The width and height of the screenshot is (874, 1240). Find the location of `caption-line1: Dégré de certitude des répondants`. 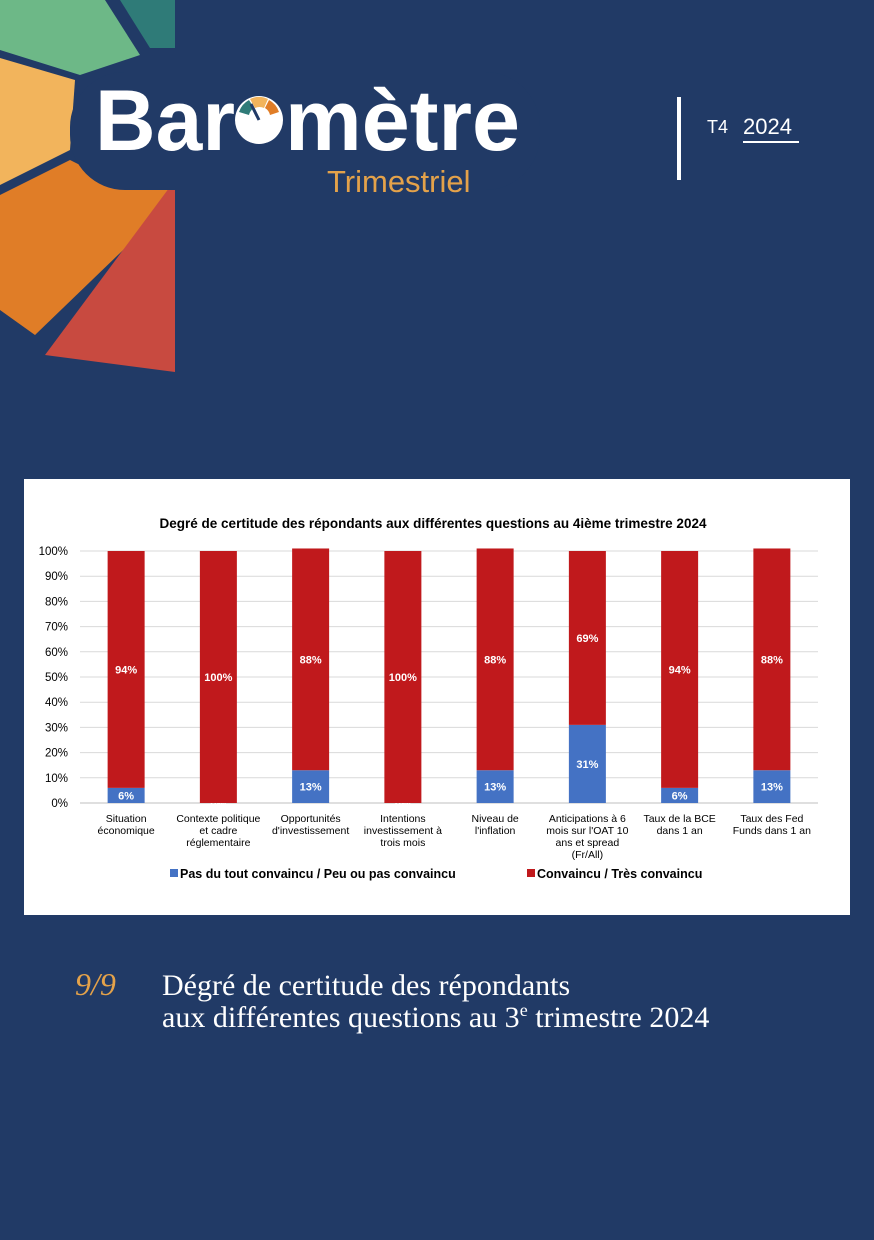

caption-line1: Dégré de certitude des répondants is located at coordinates (366, 985).